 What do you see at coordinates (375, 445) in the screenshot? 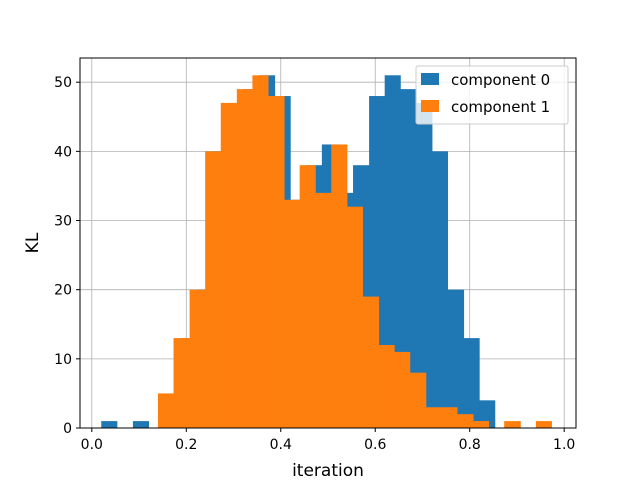
I see `x-tick-label: 0.6` at bounding box center [375, 445].